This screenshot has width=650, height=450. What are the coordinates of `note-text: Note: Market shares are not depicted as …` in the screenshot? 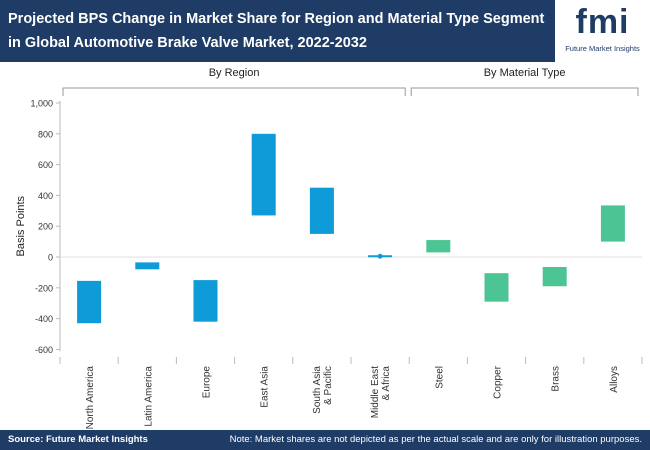 It's located at (435, 439).